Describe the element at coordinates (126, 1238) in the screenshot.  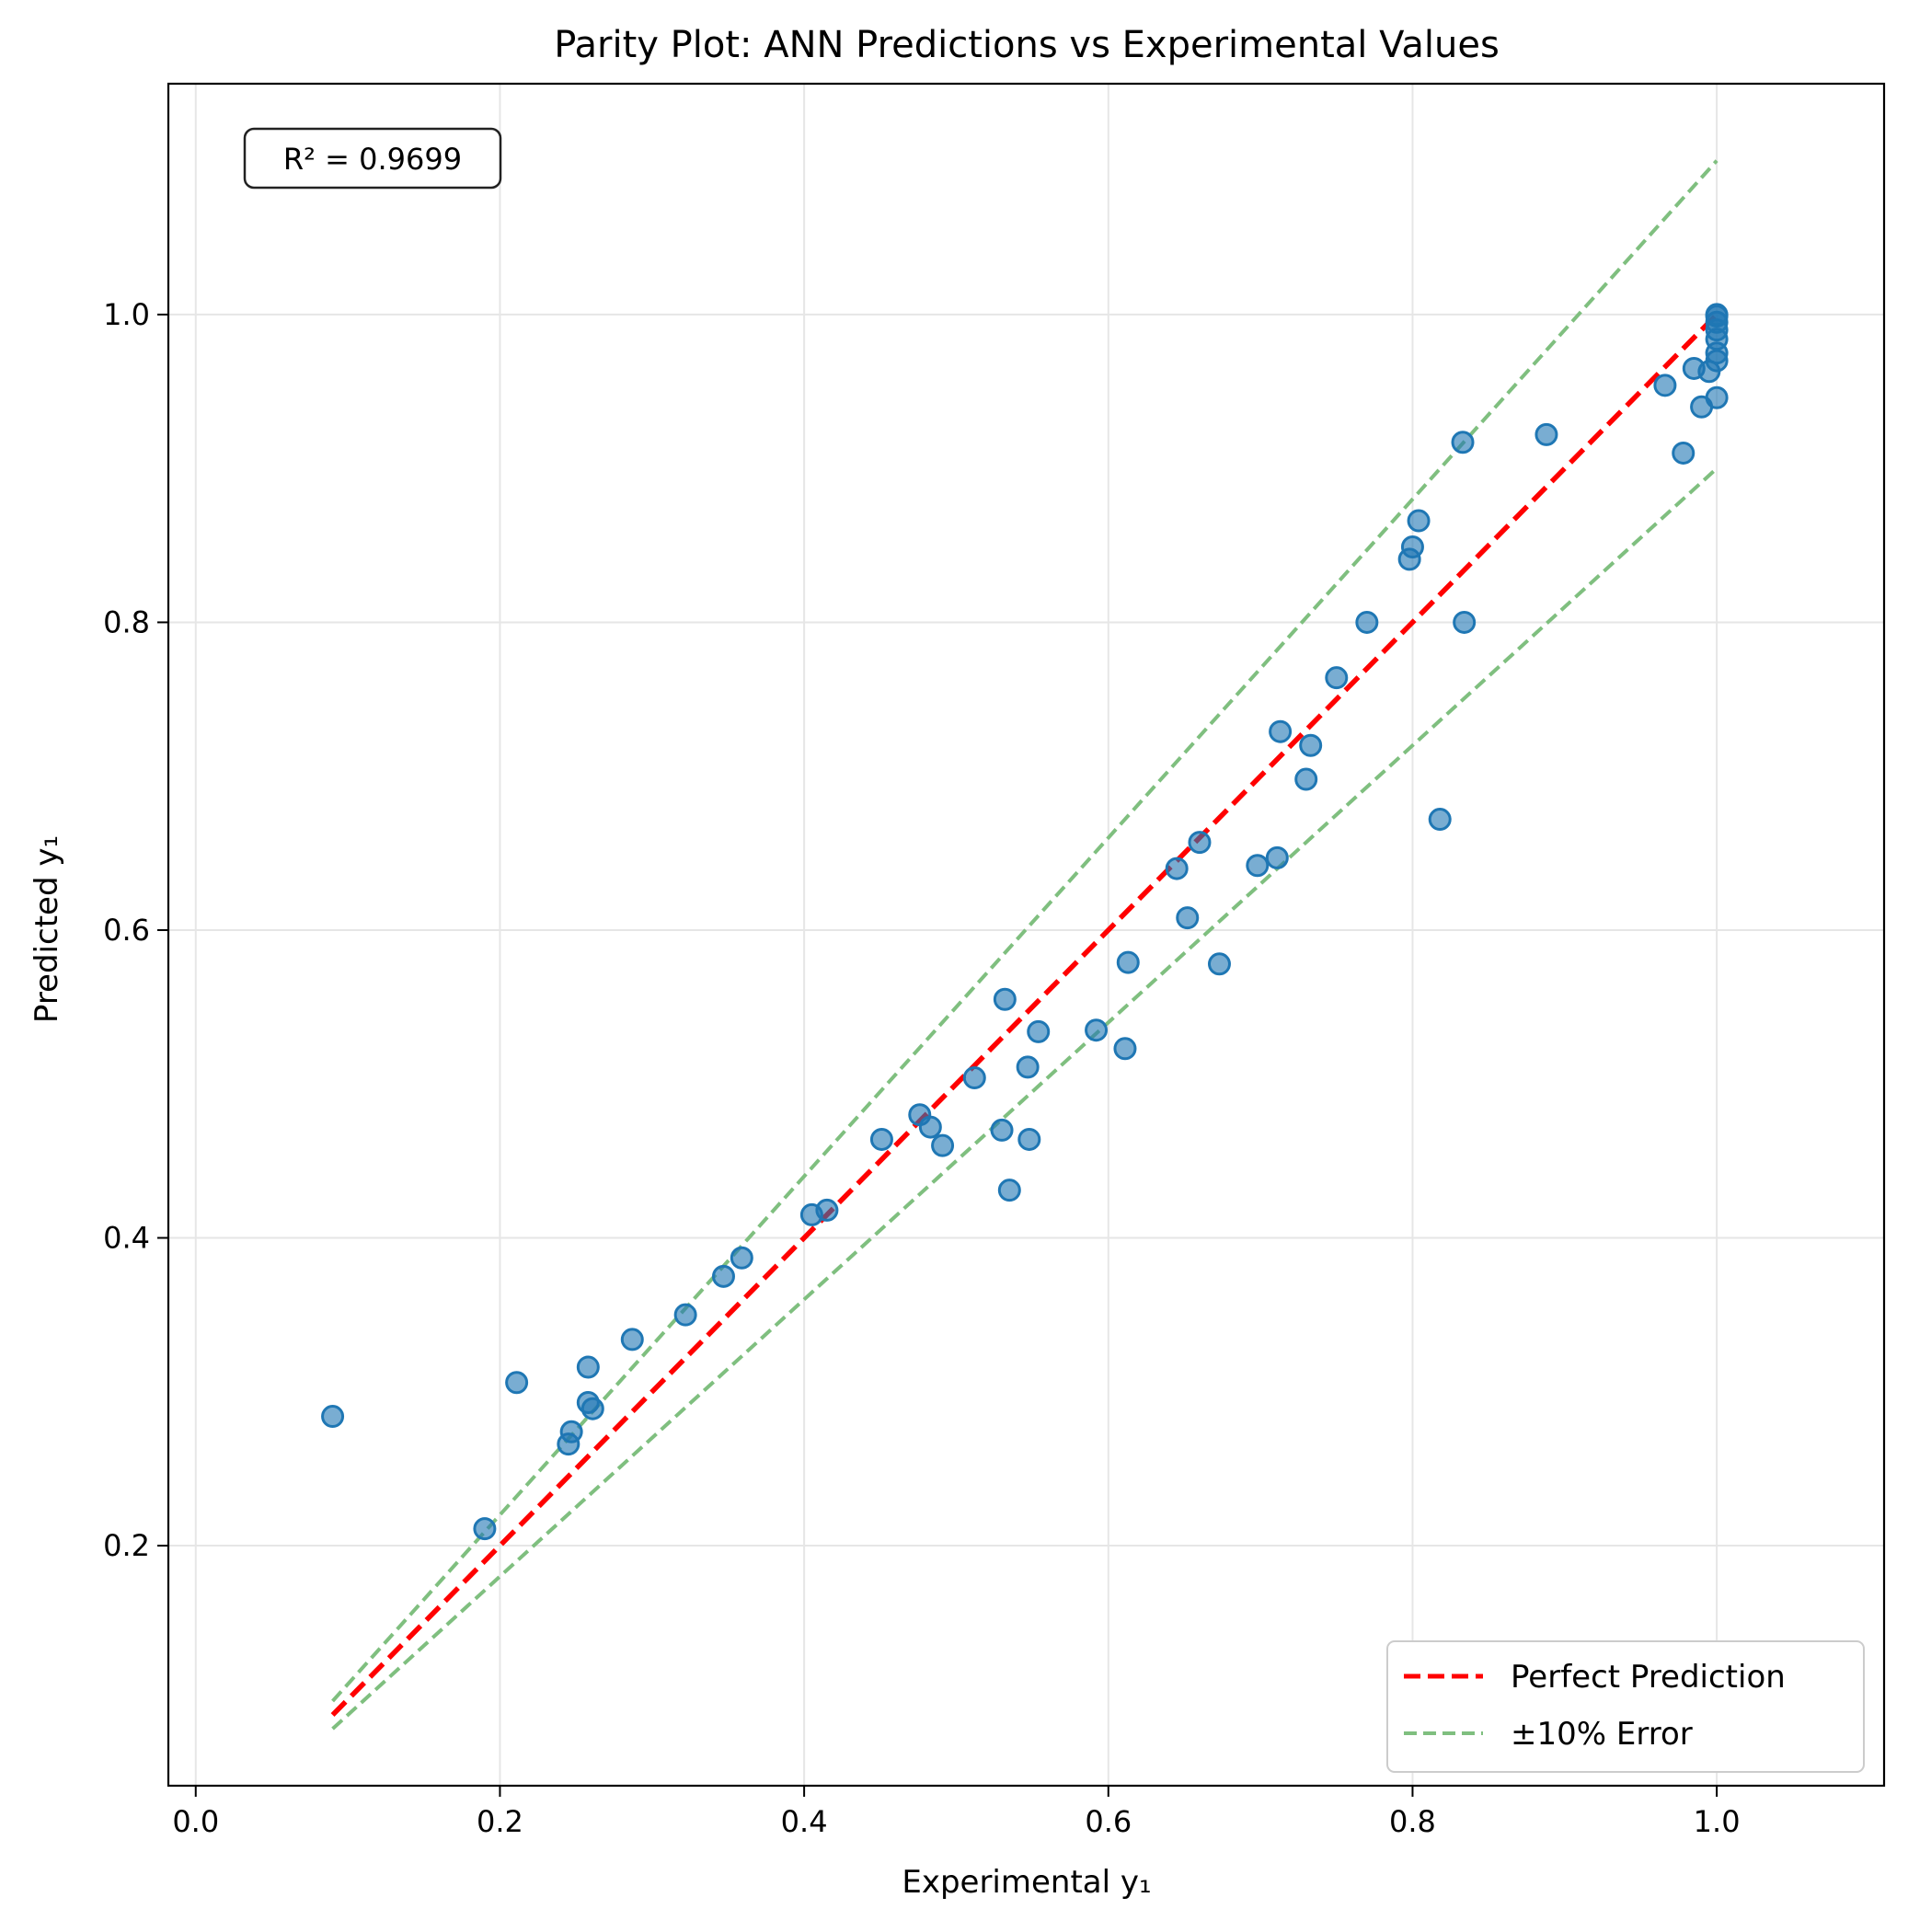
I see `y-tick-label: 0.4` at that location.